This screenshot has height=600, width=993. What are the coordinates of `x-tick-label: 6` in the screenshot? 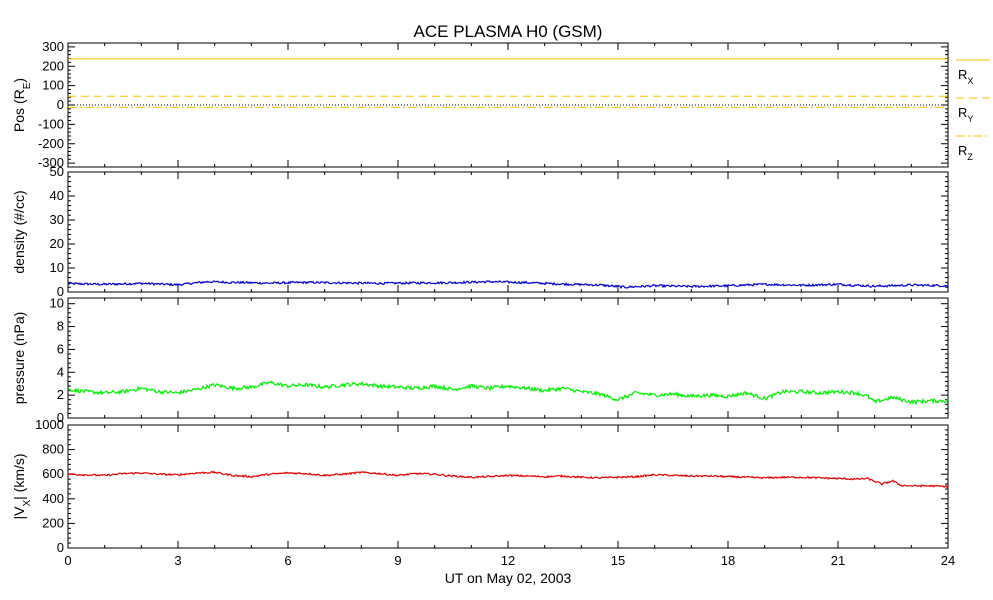 It's located at (287, 560).